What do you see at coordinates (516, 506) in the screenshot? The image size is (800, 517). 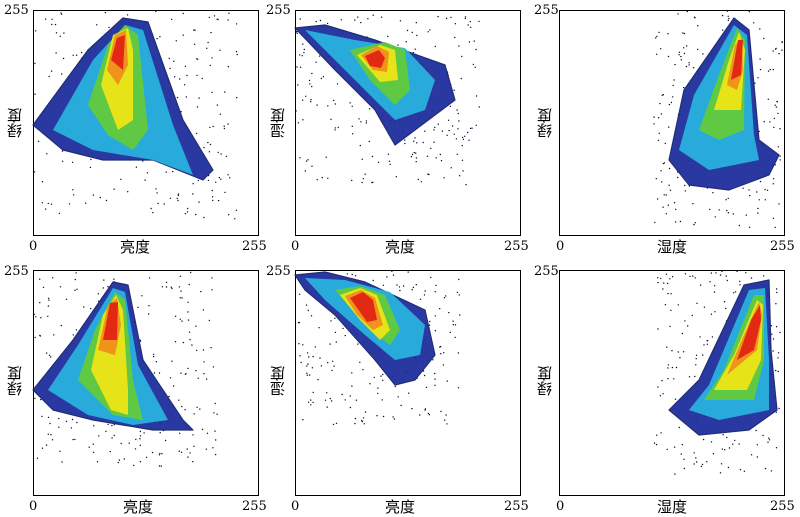 I see `x-tick-max: 255` at bounding box center [516, 506].